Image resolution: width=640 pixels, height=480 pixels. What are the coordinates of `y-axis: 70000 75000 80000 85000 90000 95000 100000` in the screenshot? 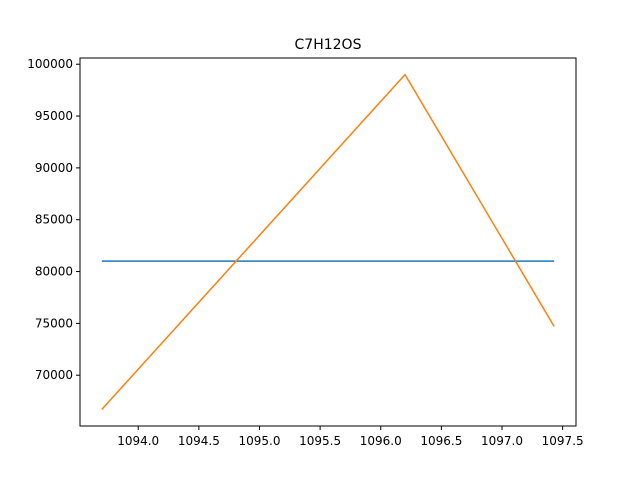 It's located at (53, 219).